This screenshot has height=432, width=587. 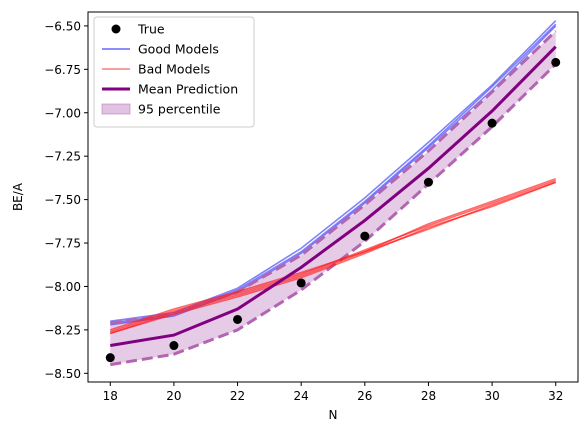 I want to click on y-tick-label: −8.50, so click(x=62, y=374).